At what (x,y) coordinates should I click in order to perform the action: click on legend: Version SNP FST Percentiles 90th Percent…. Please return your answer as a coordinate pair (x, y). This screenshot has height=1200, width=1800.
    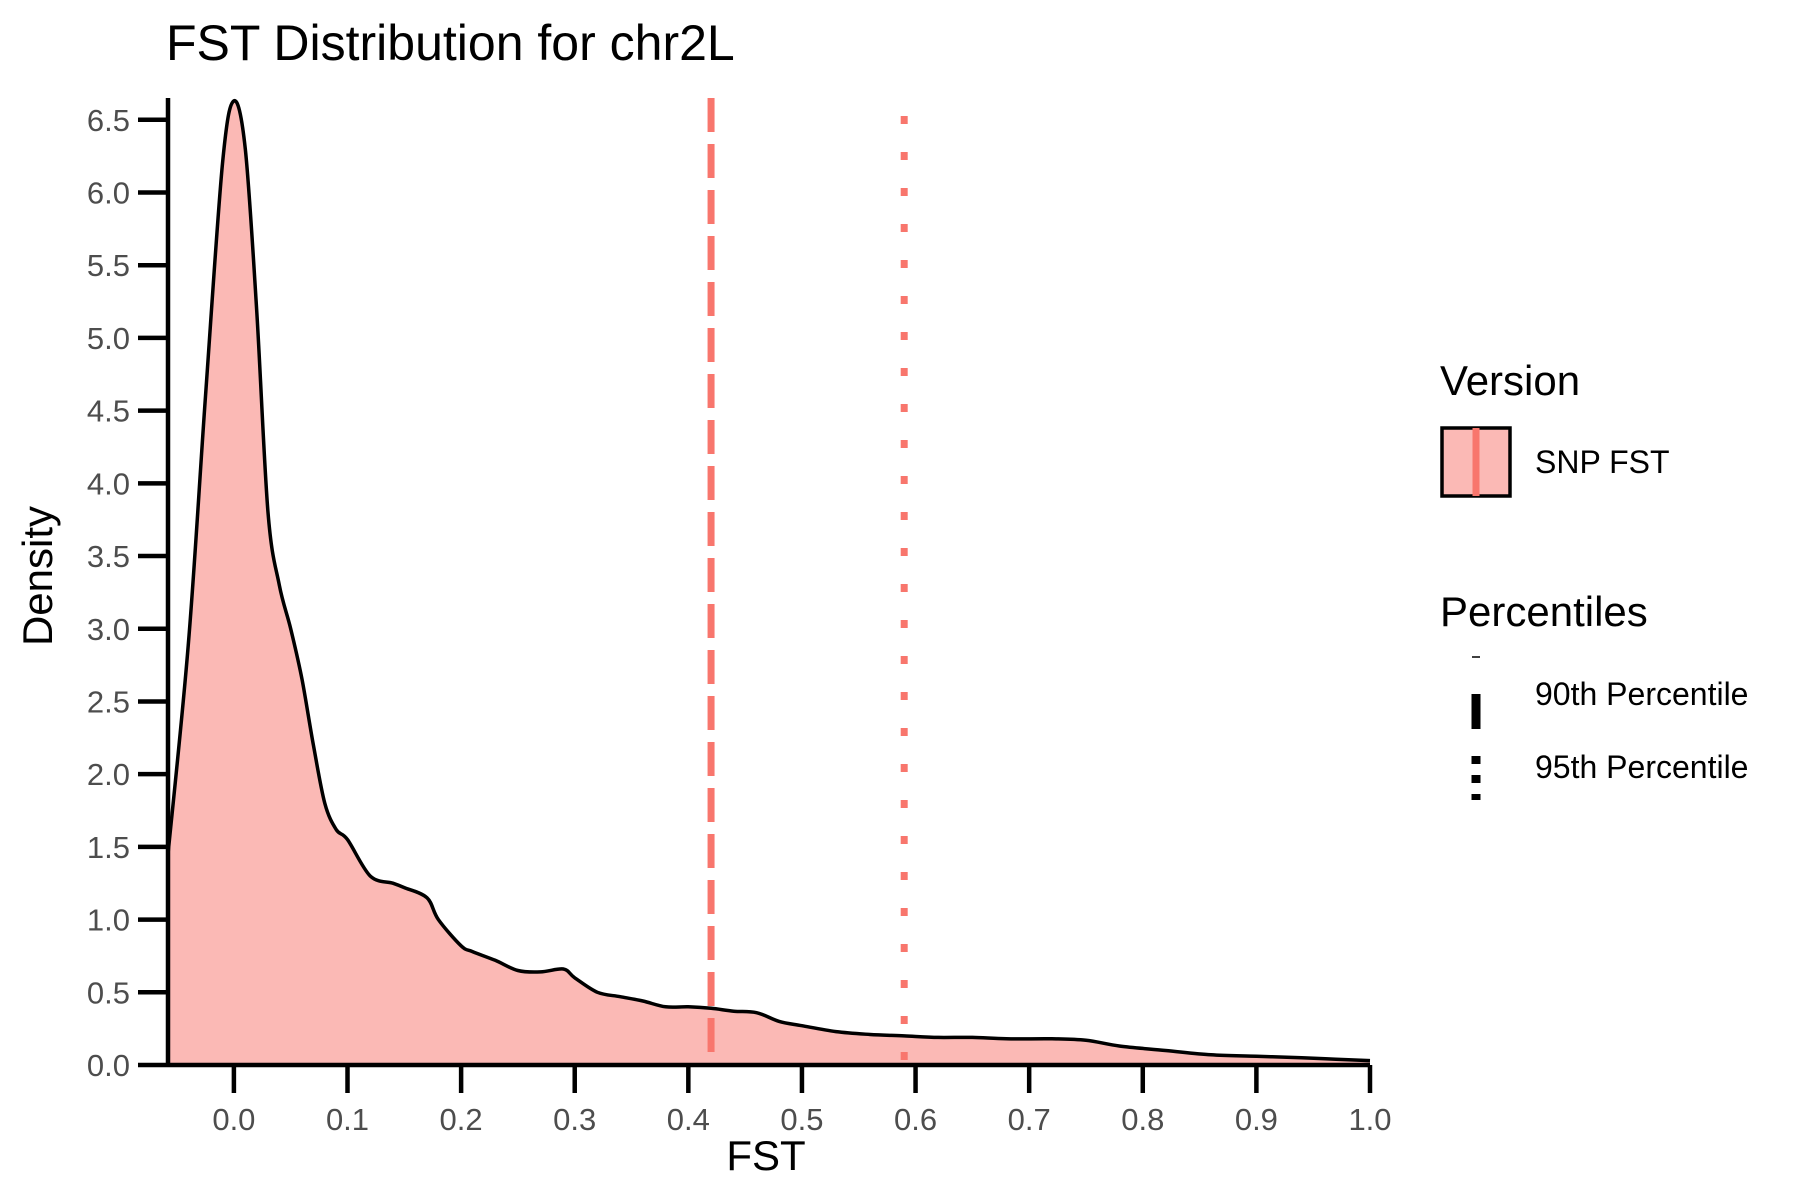
    Looking at the image, I should click on (1594, 578).